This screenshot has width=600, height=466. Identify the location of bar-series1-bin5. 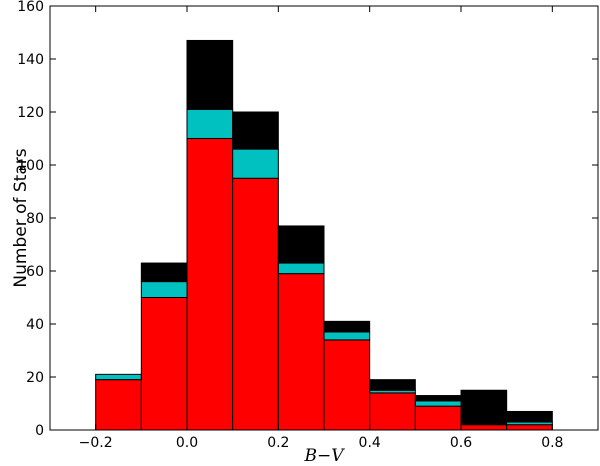
(347, 336).